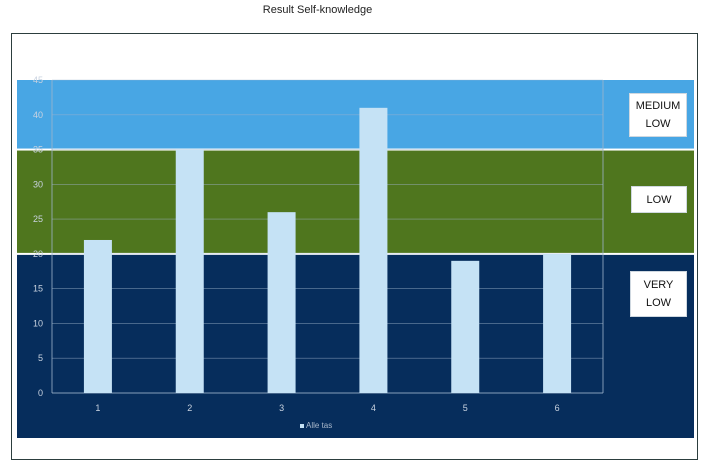  What do you see at coordinates (38, 115) in the screenshot?
I see `y-tick-label-8: 40` at bounding box center [38, 115].